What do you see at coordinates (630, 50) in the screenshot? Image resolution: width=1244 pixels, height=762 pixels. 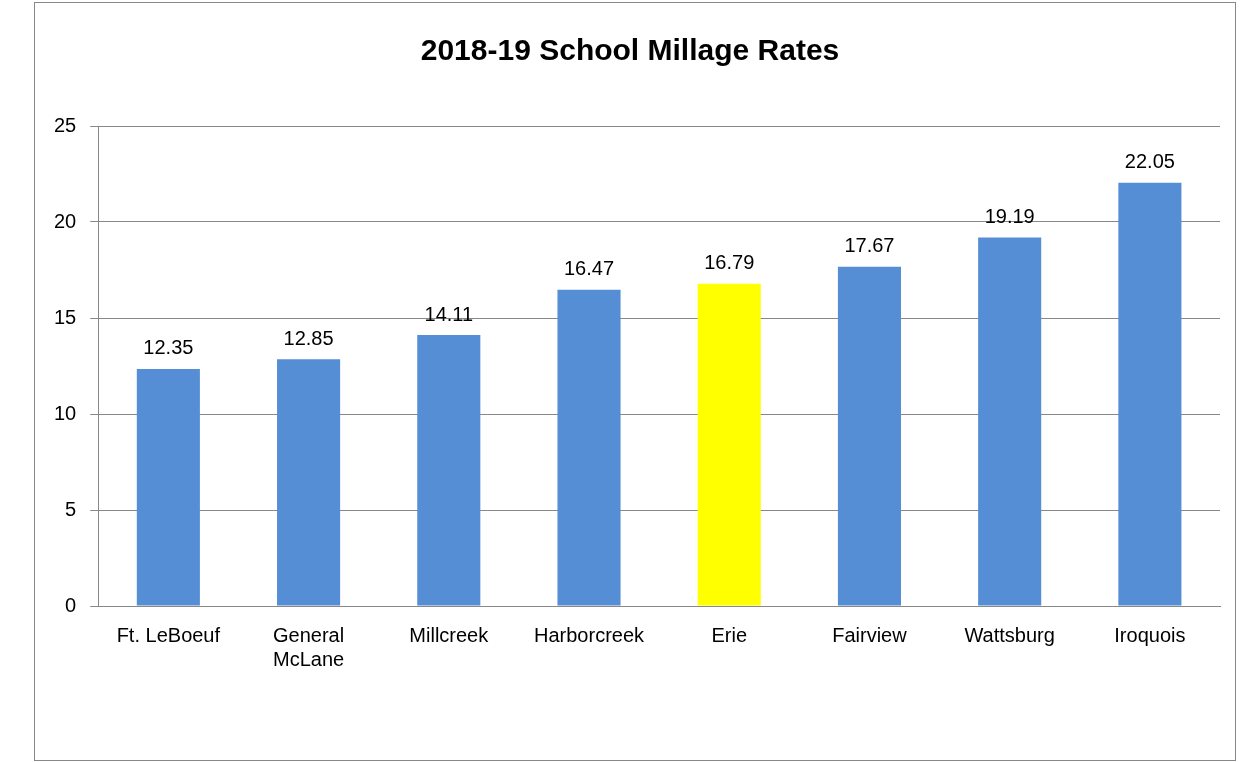 I see `chart-title: 2018-19 School Millage Rates` at bounding box center [630, 50].